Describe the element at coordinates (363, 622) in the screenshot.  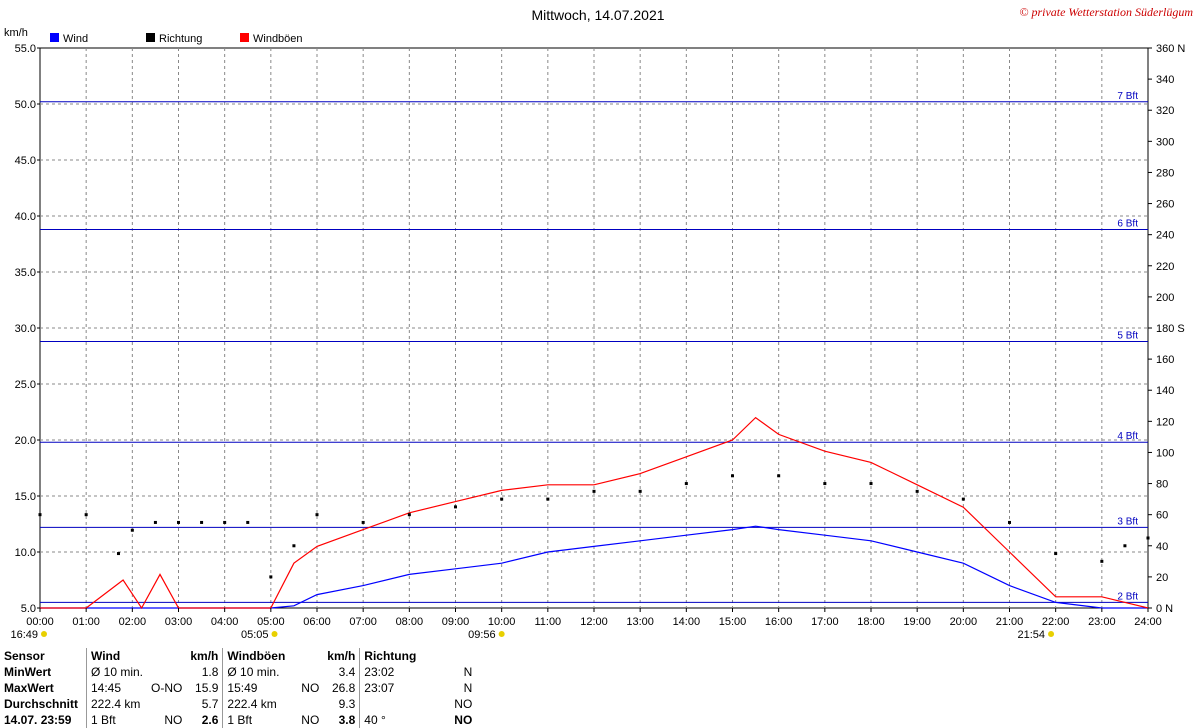
I see `x-tick-label: 07:00` at that location.